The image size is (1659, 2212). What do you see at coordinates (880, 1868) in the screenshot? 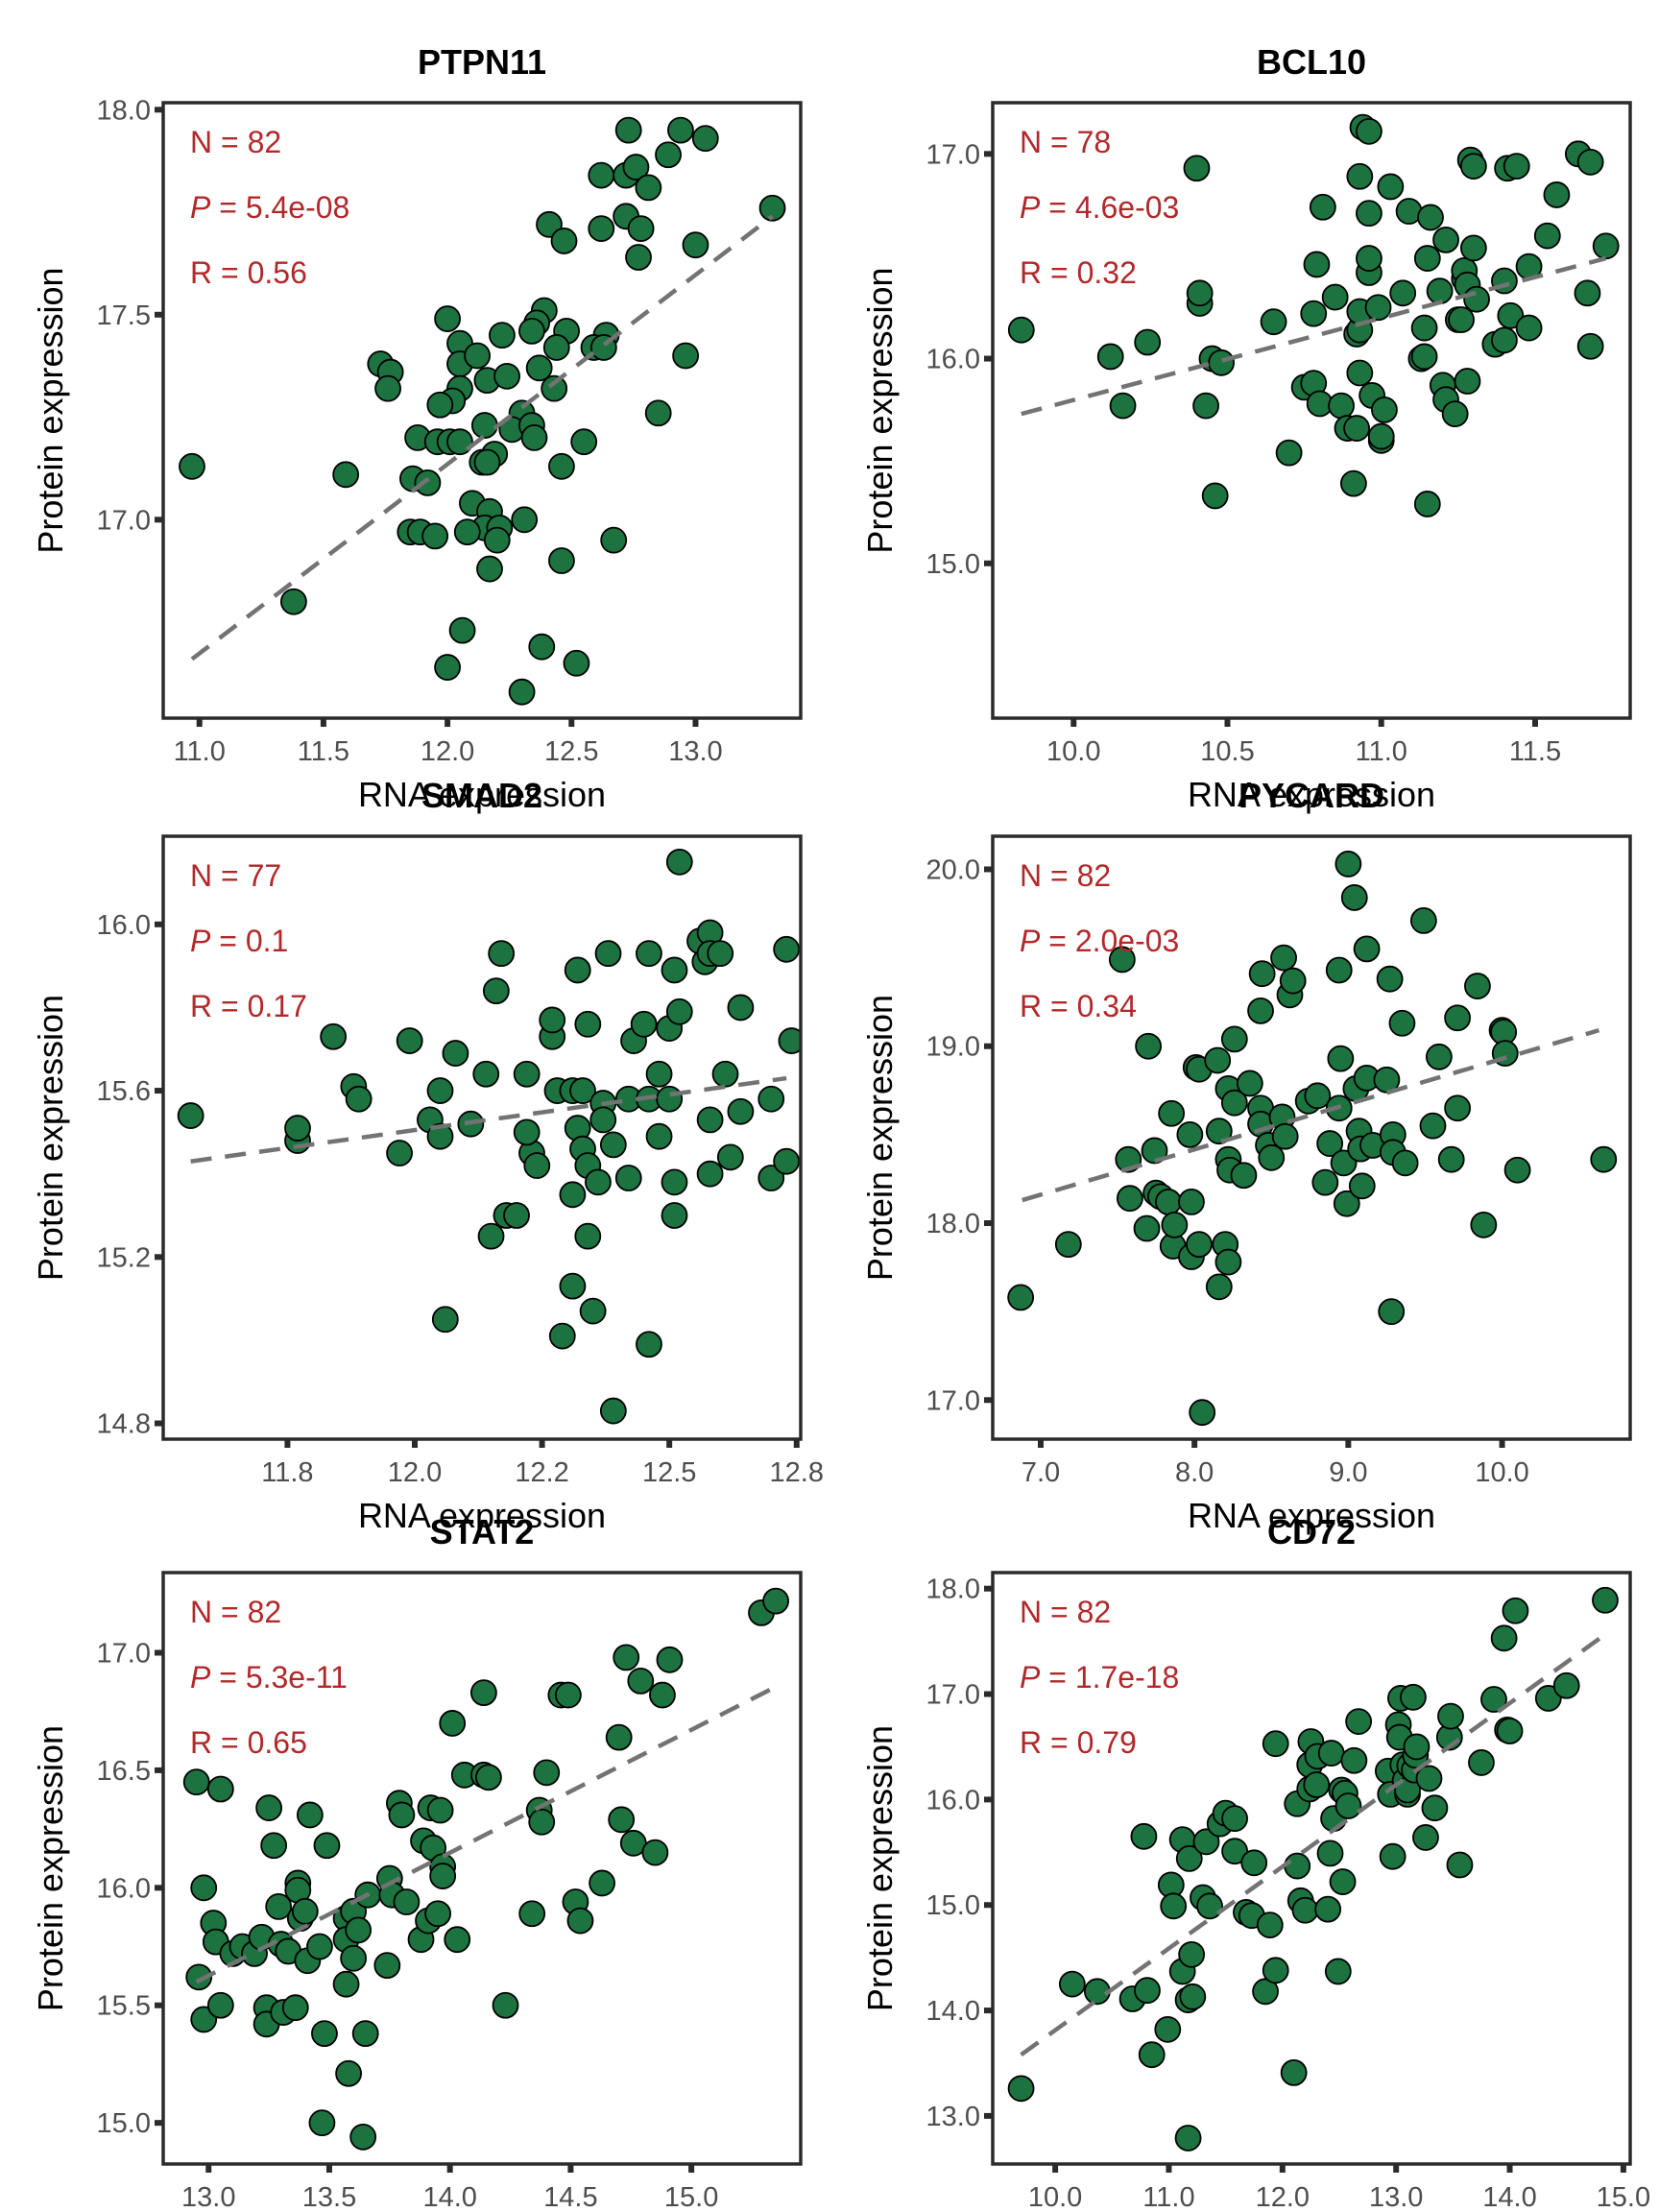
I see `y-axis-title: Protein expression` at bounding box center [880, 1868].